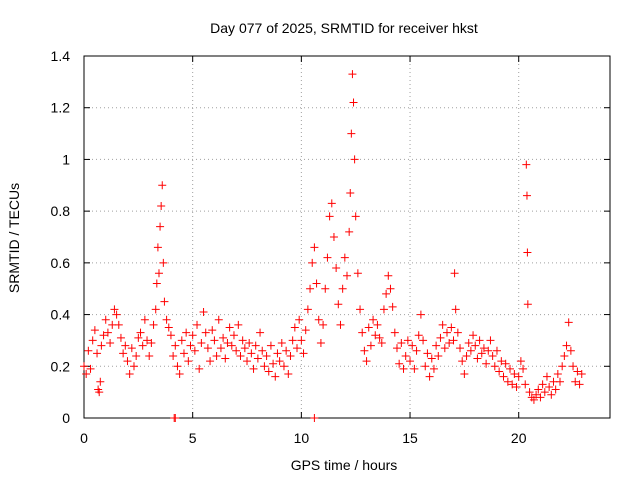 Image resolution: width=640 pixels, height=480 pixels. Describe the element at coordinates (61, 56) in the screenshot. I see `y-tick-label: 1.4` at that location.